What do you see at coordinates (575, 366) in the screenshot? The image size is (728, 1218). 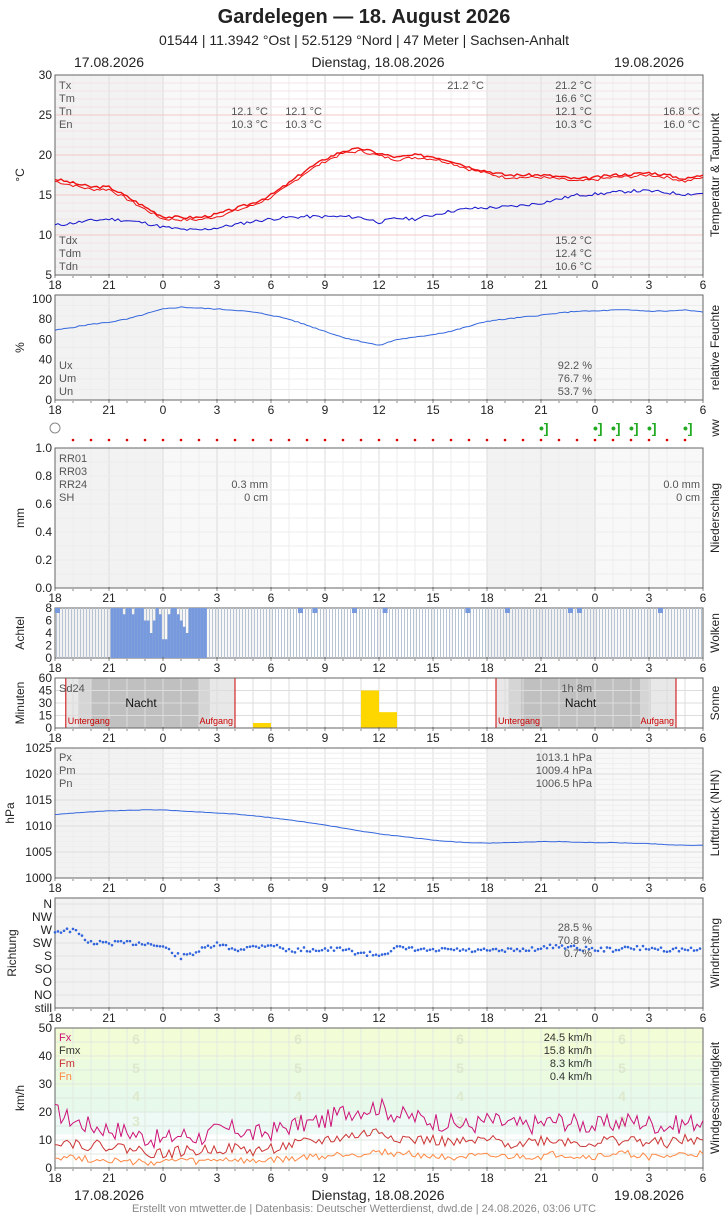 I see `stat-value: 92.2 %` at bounding box center [575, 366].